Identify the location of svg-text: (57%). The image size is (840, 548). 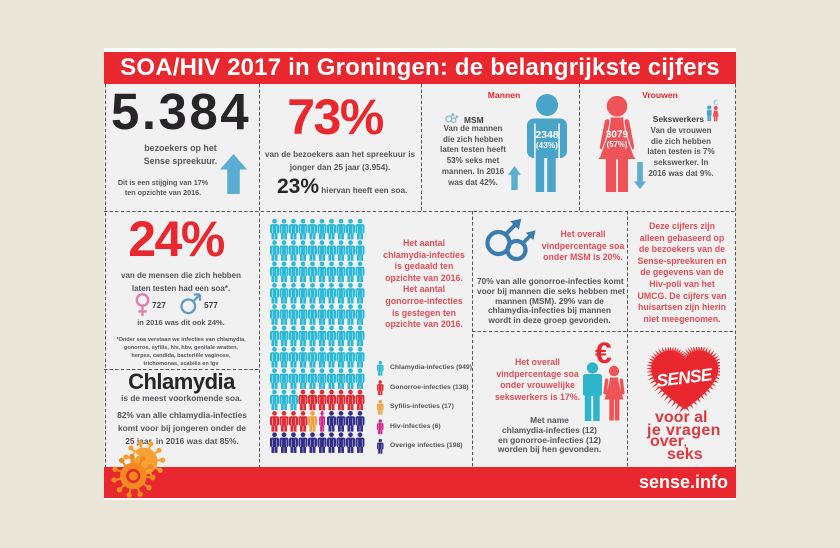
(617, 144).